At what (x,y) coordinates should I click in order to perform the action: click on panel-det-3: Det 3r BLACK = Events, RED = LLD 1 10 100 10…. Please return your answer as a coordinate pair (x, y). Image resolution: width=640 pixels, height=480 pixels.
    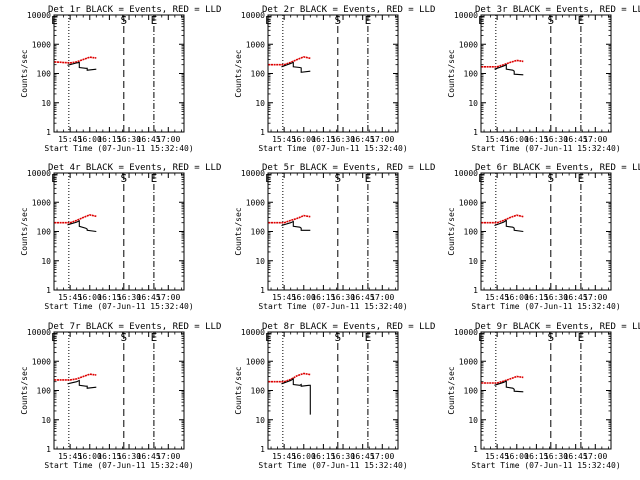
    Looking at the image, I should click on (543, 79).